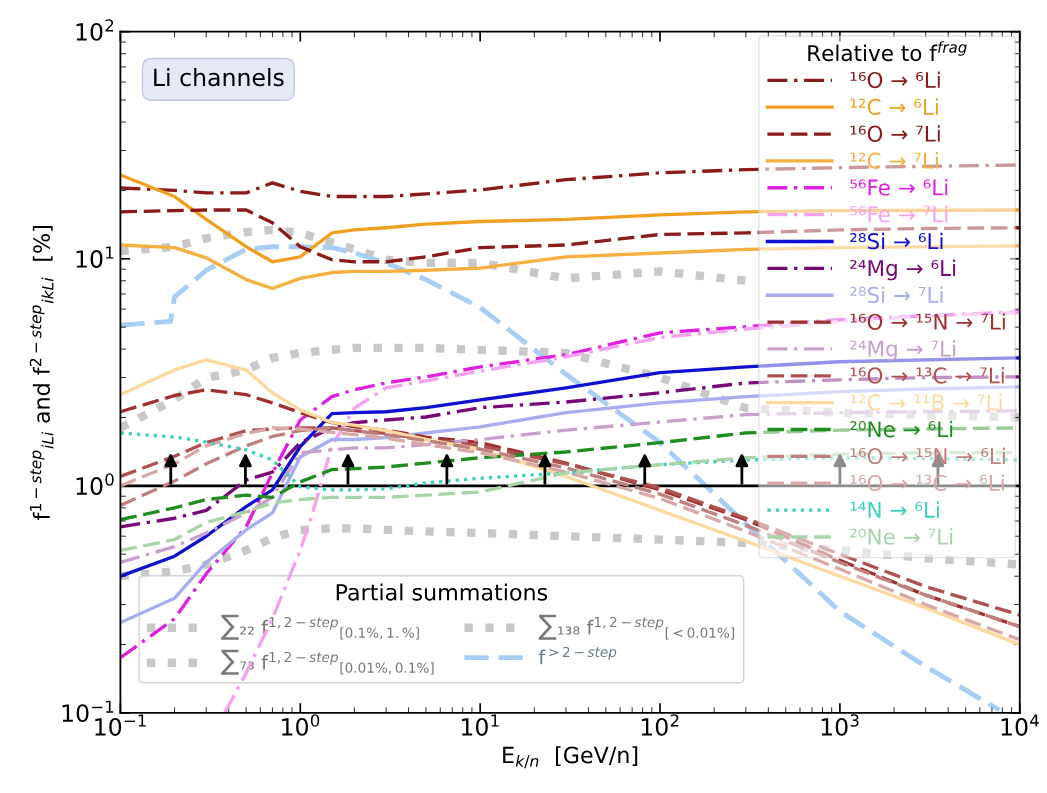 The height and width of the screenshot is (793, 1047). I want to click on legend-label: ⁵⁶Fe → ⁶Li, so click(899, 187).